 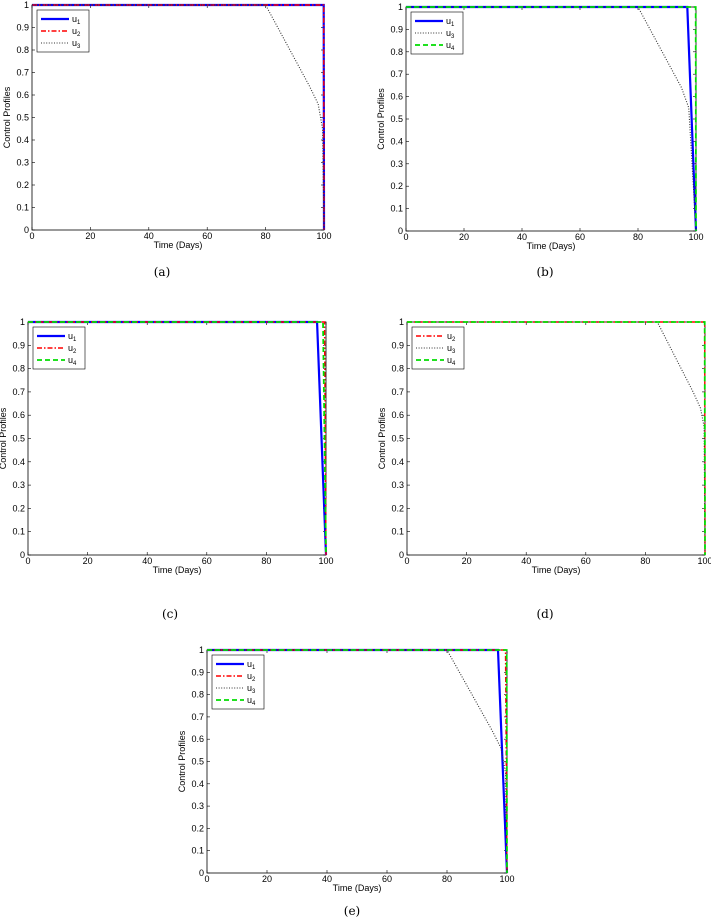 I want to click on y-tick-label: 0.2, so click(x=22, y=185).